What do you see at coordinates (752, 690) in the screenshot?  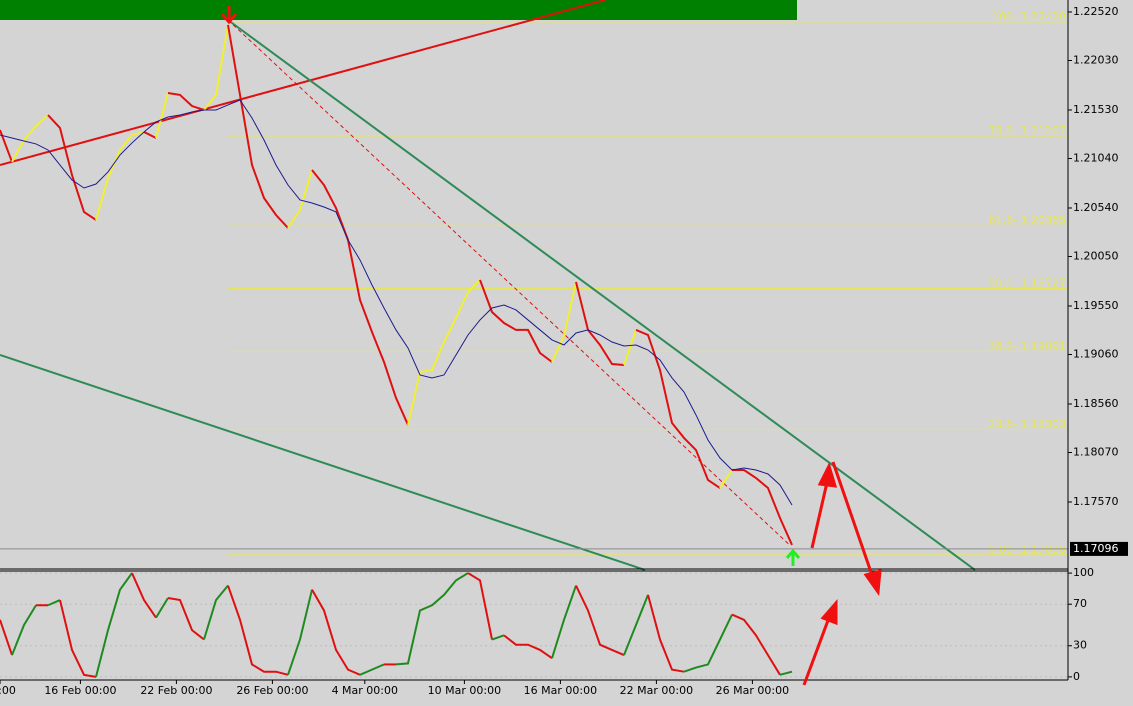 I see `x-tick-label: 26 Mar 00:00` at bounding box center [752, 690].